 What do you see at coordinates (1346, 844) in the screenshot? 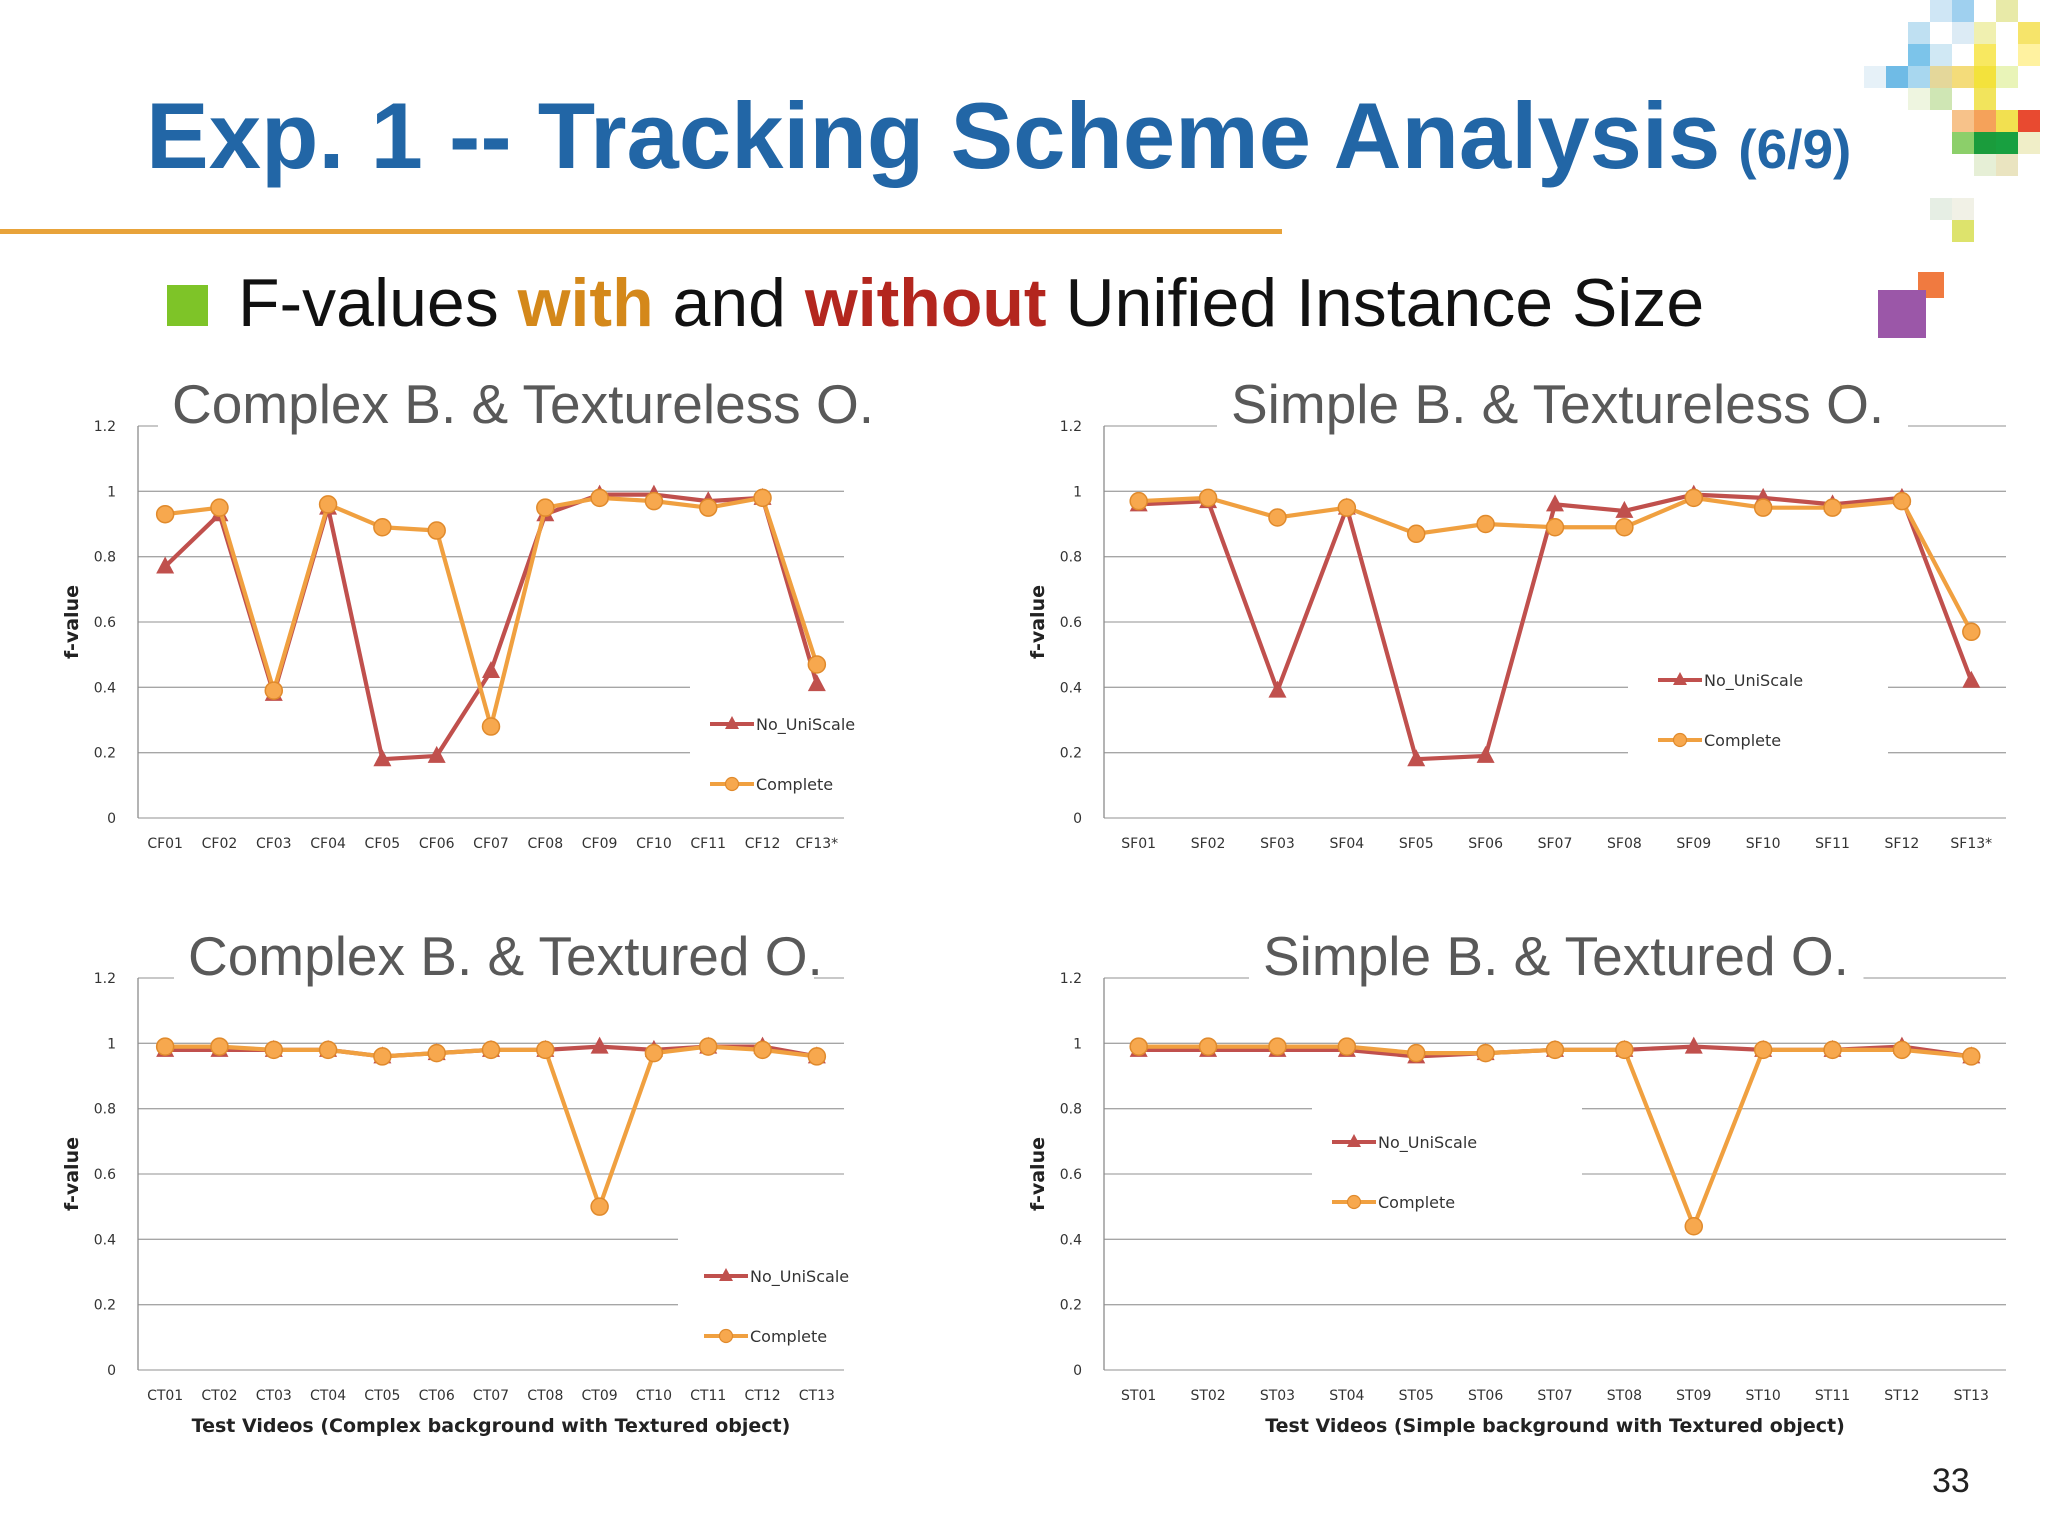
I see `x-tick-label: SF04` at bounding box center [1346, 844].